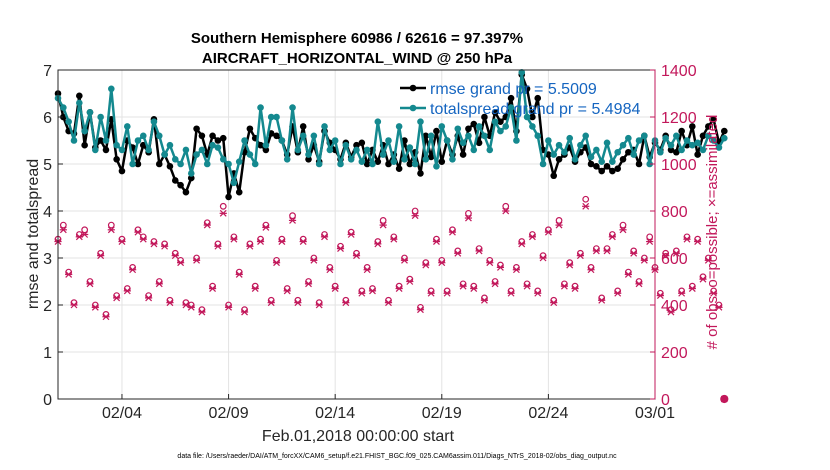 Image resolution: width=830 pixels, height=470 pixels. I want to click on legend-marker-totalspread, so click(413, 108).